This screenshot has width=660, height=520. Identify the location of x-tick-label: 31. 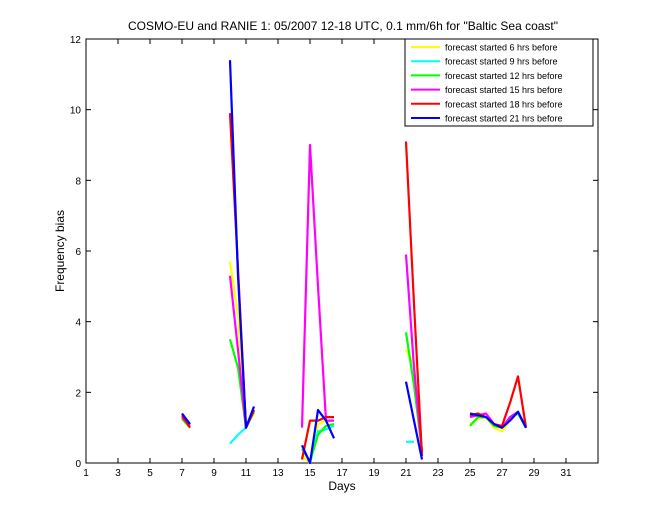
(566, 473).